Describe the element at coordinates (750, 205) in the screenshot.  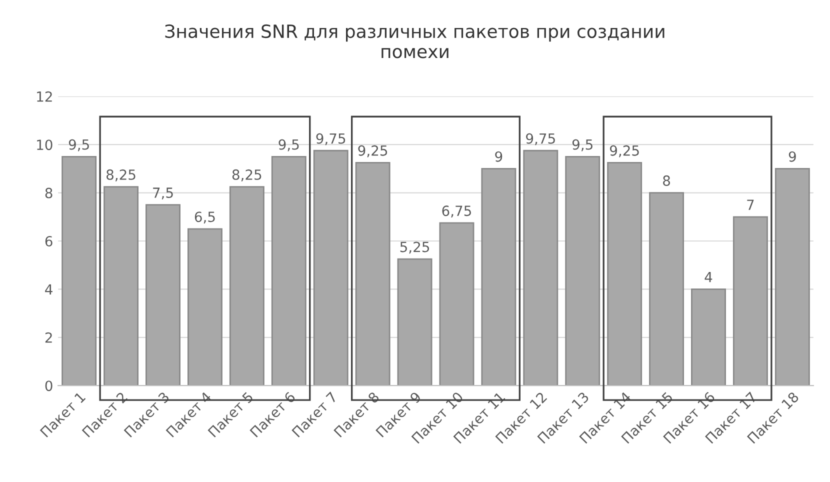
I see `data-label: 7` at that location.